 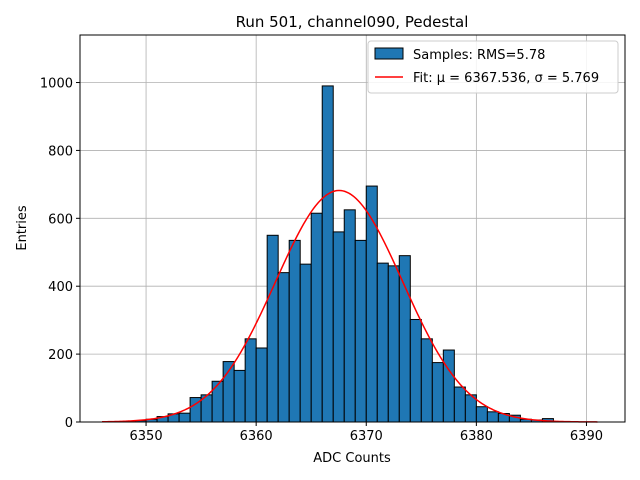 I want to click on legend-swatch-samples, so click(x=389, y=53).